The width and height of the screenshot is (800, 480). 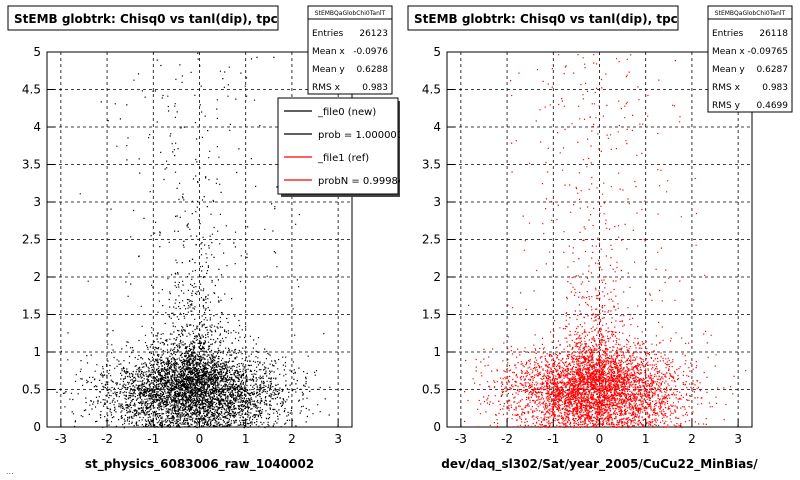 I want to click on legend-label: prob = 1.000000, so click(x=359, y=135).